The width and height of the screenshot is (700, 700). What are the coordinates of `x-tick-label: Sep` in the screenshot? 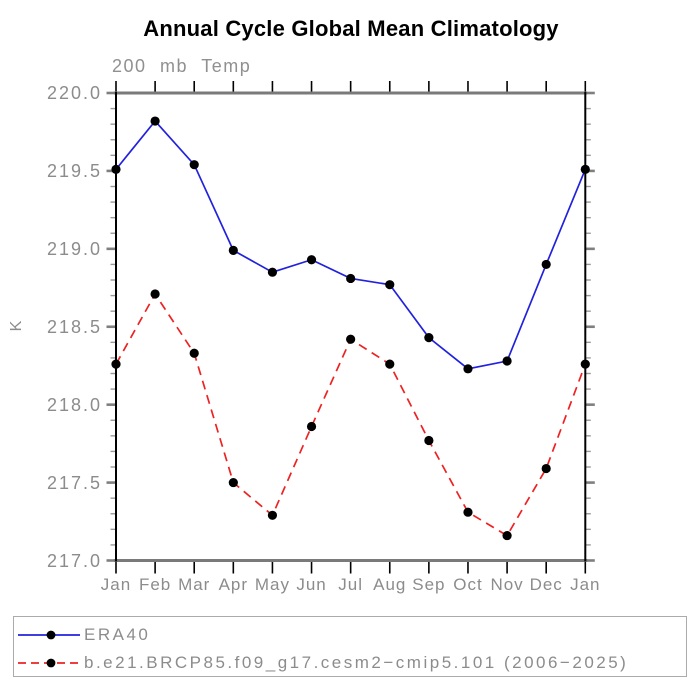 It's located at (429, 584).